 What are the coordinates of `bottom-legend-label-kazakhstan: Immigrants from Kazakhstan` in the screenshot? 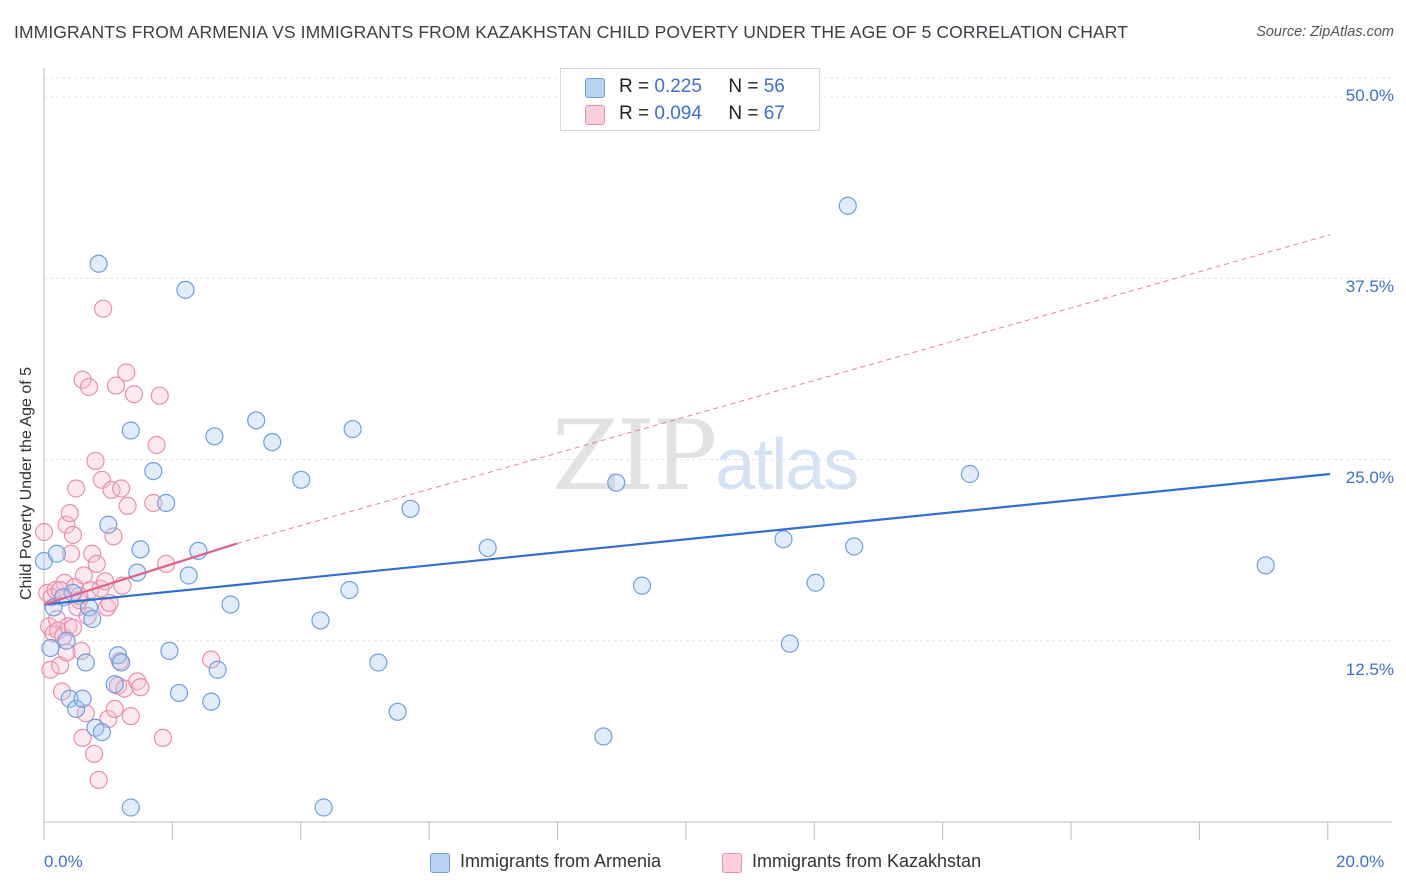 It's located at (867, 861).